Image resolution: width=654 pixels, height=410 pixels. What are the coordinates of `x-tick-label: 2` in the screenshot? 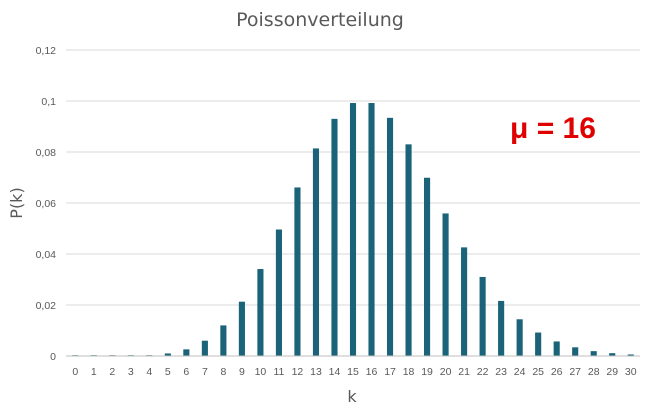 It's located at (112, 372).